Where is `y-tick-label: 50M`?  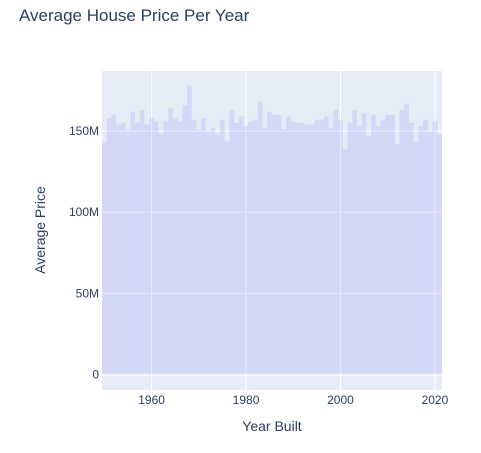 y-tick-label: 50M is located at coordinates (87, 293).